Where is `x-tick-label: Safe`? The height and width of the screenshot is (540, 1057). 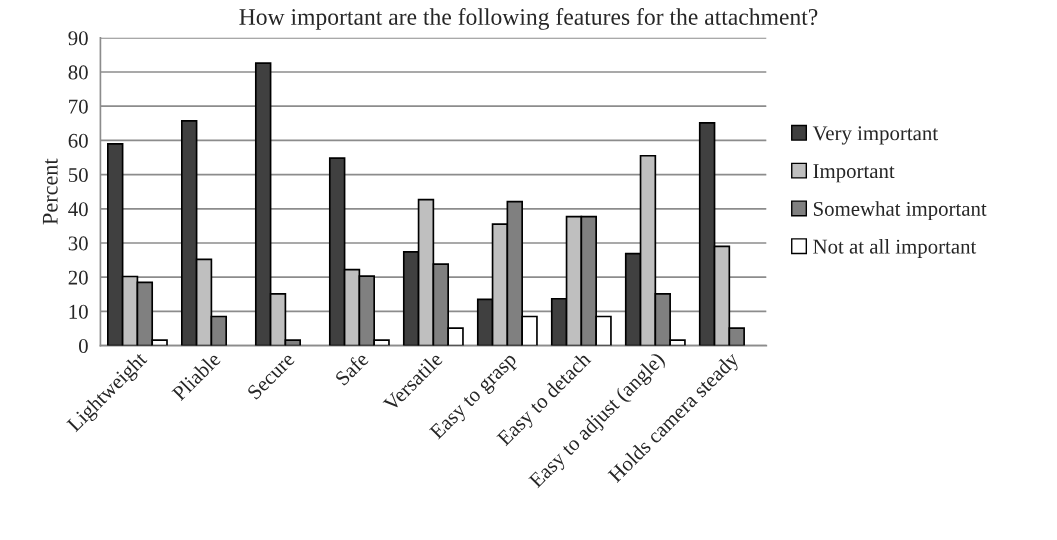 x-tick-label: Safe is located at coordinates (352, 368).